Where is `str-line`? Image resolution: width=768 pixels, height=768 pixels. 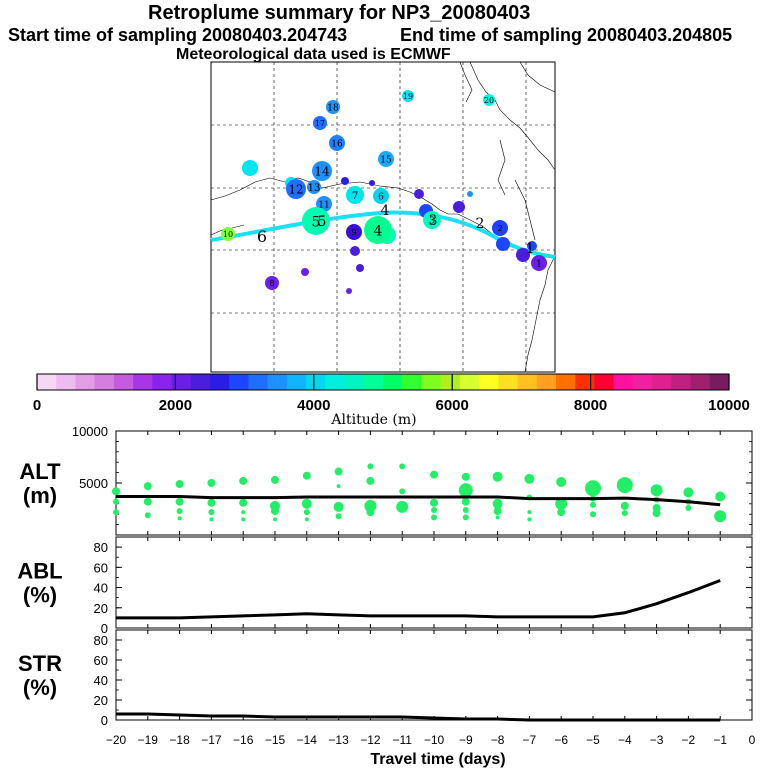
str-line is located at coordinates (418, 717).